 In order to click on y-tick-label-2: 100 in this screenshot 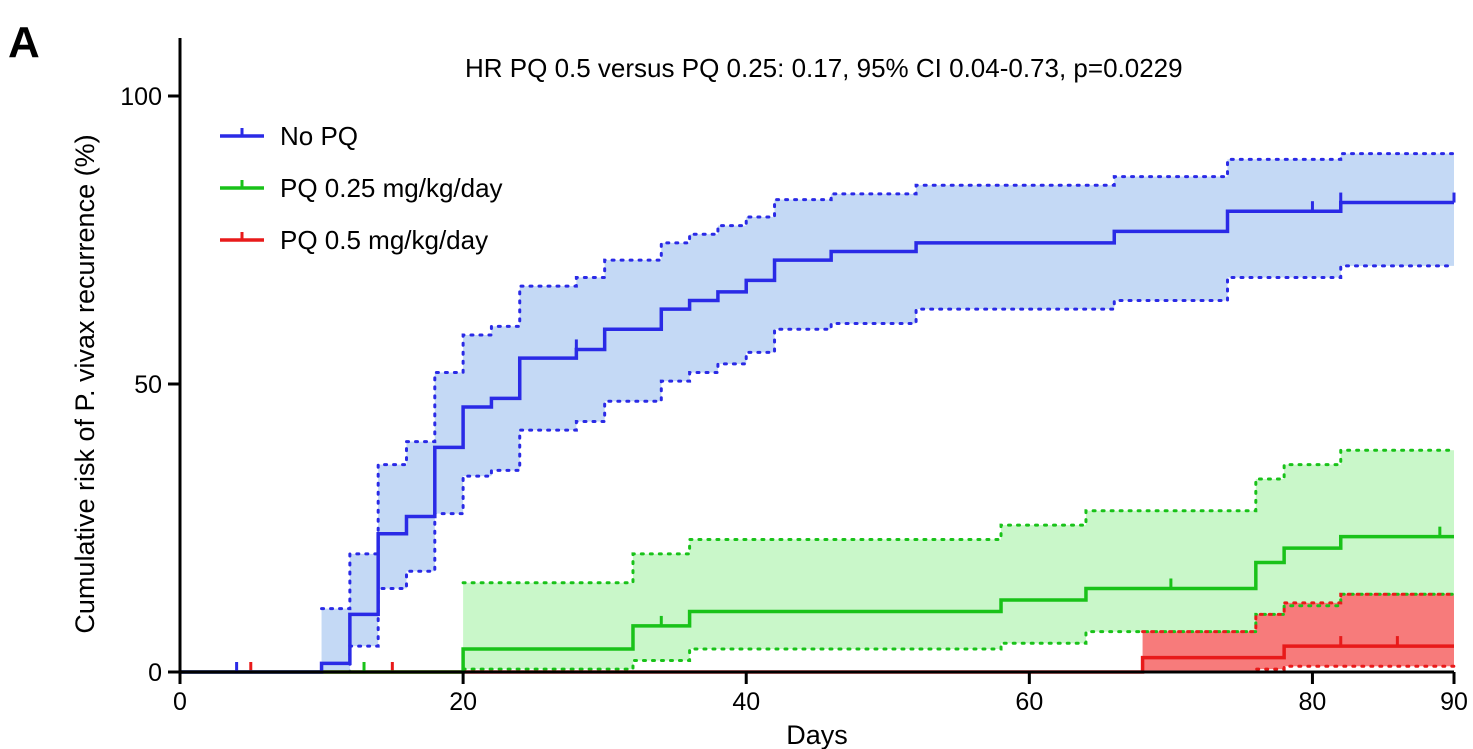, I will do `click(141, 97)`.